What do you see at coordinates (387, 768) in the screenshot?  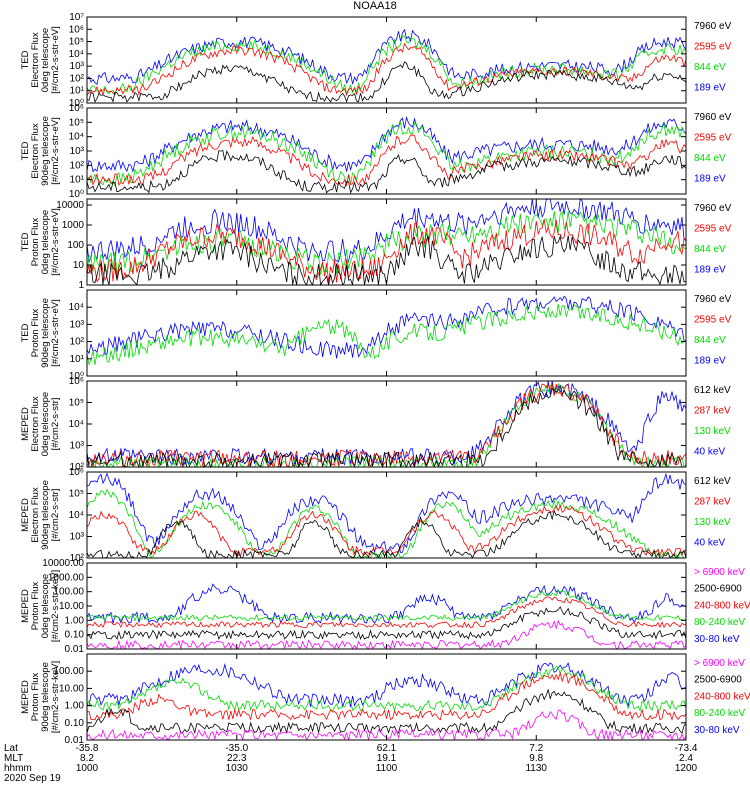 I see `x-tick-hhmm: 1100` at bounding box center [387, 768].